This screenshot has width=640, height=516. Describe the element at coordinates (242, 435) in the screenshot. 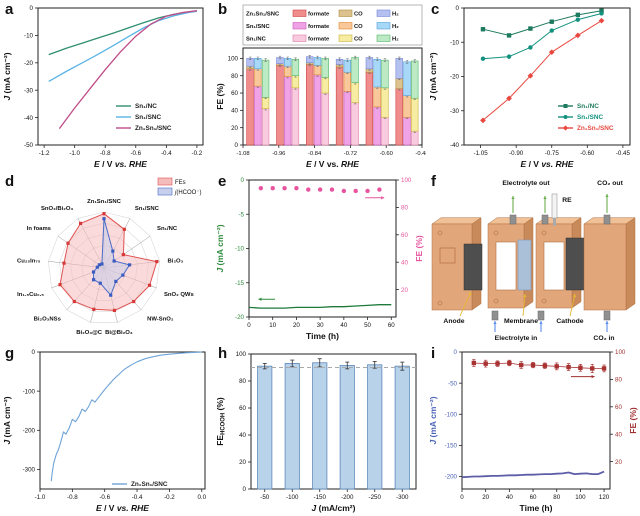

I see `y-tick: 40` at that location.